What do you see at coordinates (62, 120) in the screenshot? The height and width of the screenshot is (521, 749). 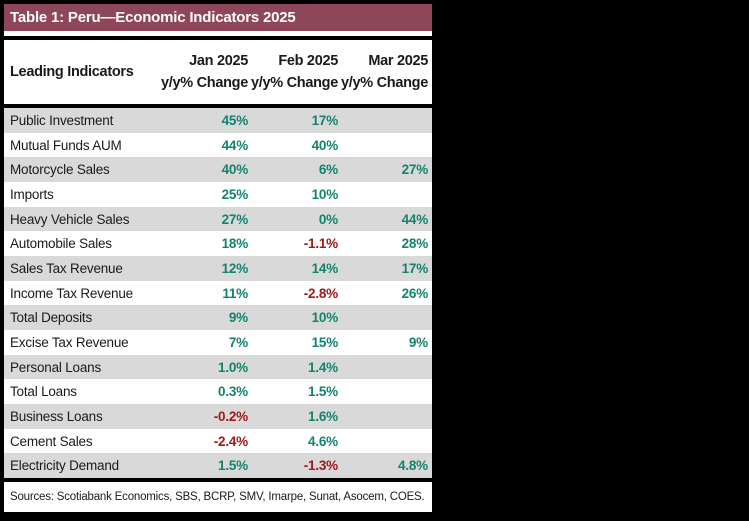 I see `row-indicator-label: Public Investment` at bounding box center [62, 120].